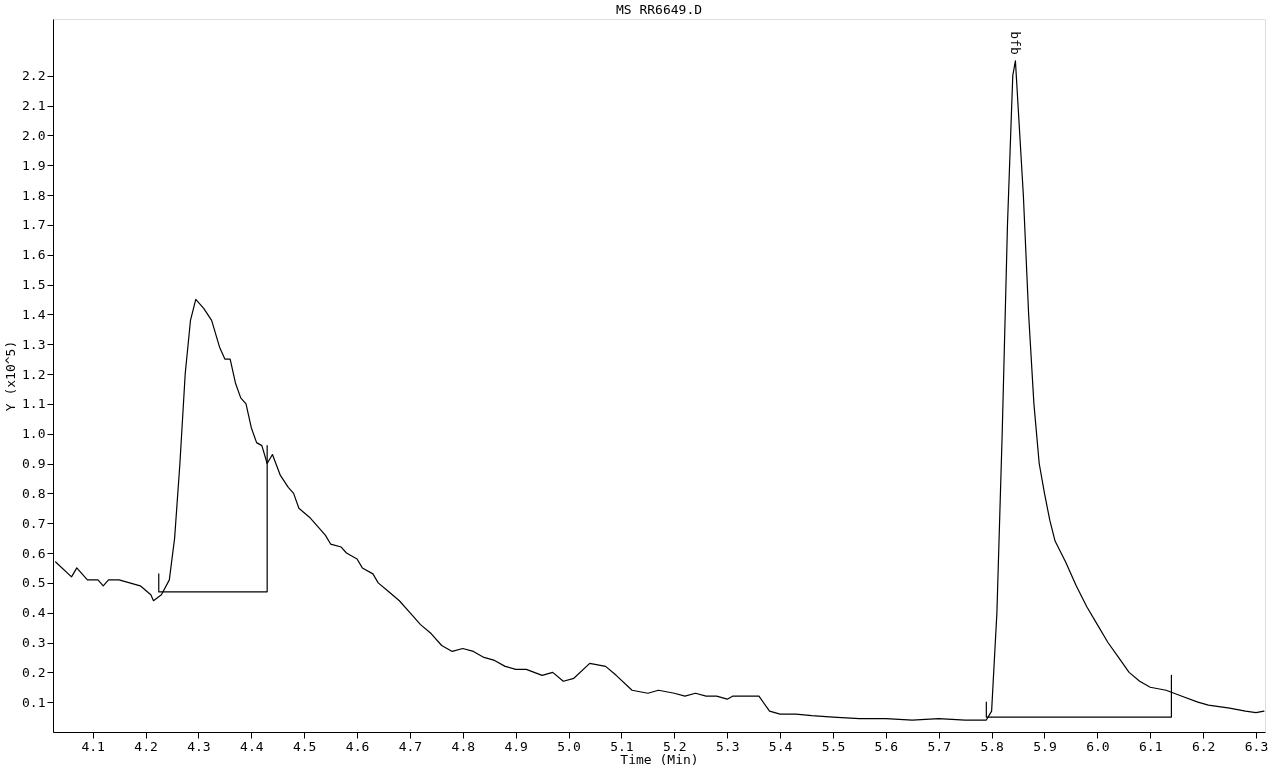 This screenshot has width=1272, height=770. What do you see at coordinates (34, 434) in the screenshot?
I see `y-tick-label: 1.0` at bounding box center [34, 434].